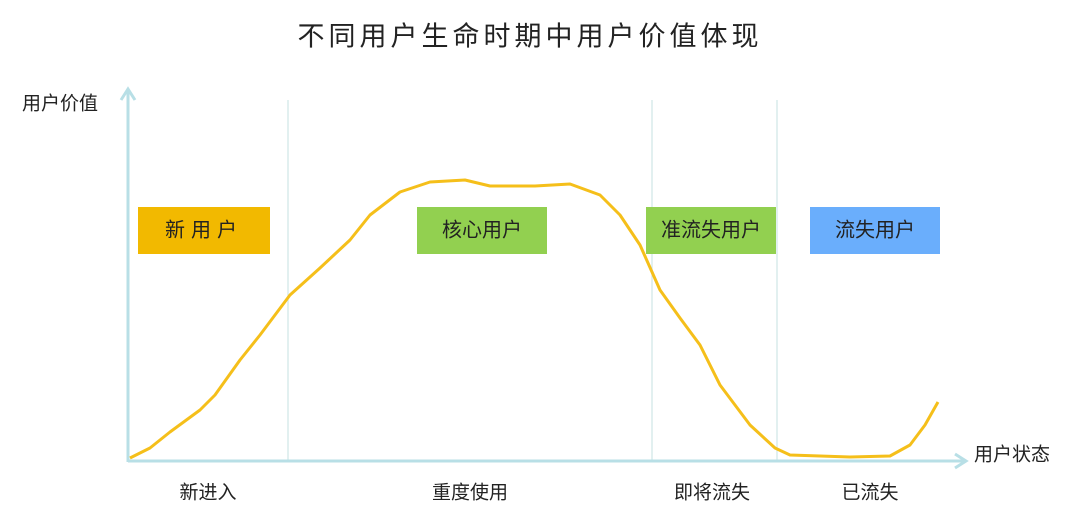  Describe the element at coordinates (1012, 455) in the screenshot. I see `x-axis-label: 用户状态` at that location.